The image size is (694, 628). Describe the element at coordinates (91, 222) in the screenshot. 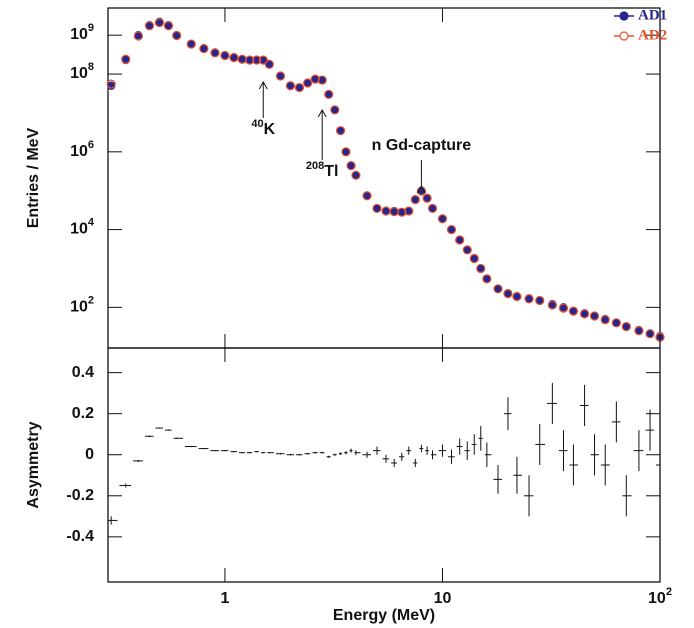

I see `tick-label-exponent: 4` at that location.